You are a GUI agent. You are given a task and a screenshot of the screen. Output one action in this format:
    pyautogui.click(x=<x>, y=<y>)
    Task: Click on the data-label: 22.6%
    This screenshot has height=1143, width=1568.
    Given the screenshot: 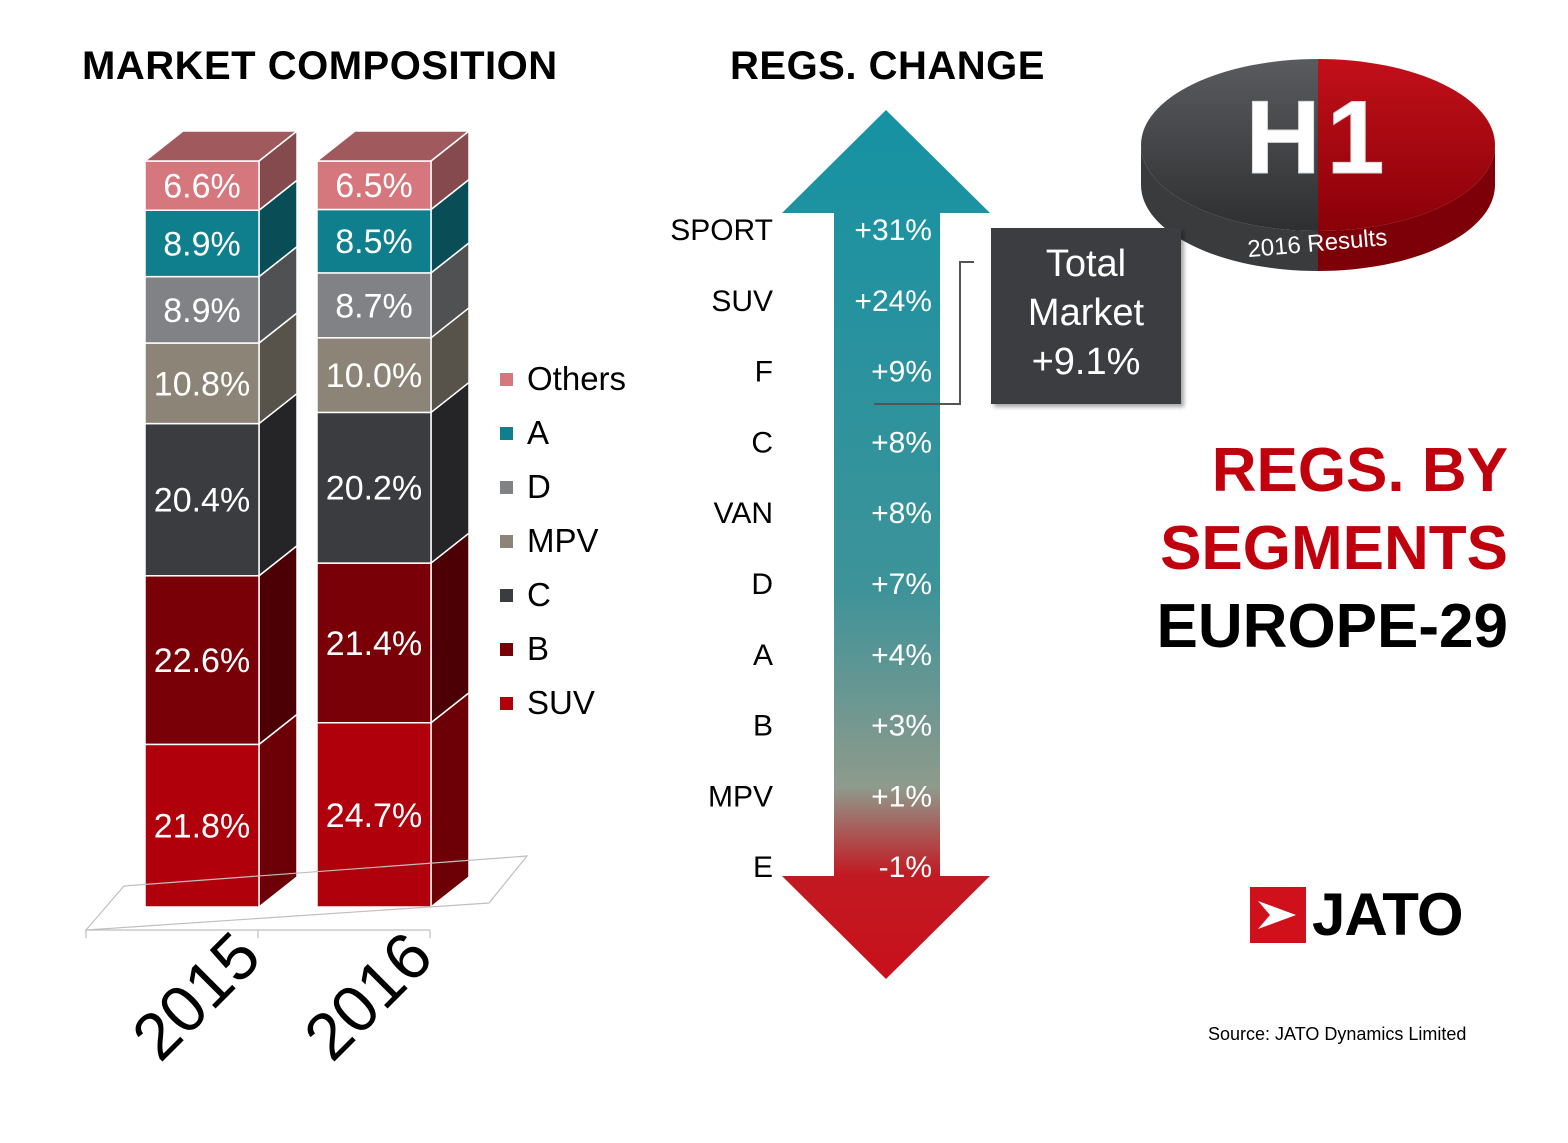 What is the action you would take?
    pyautogui.click(x=202, y=661)
    